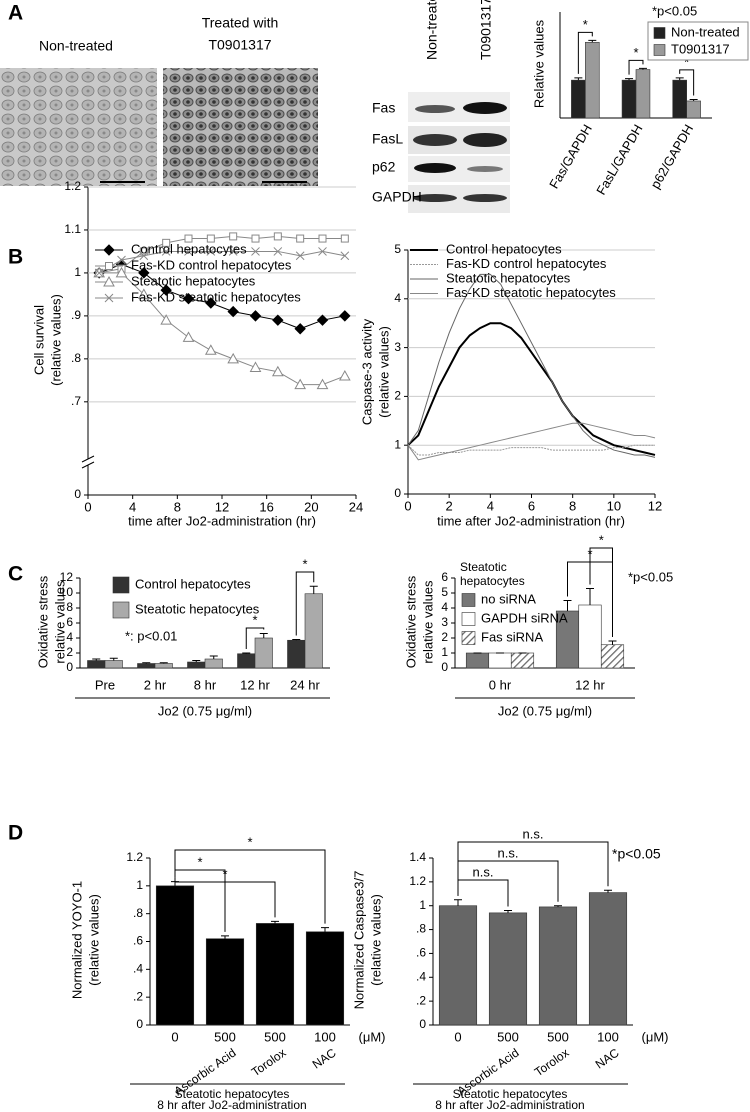 Image resolution: width=750 pixels, height=1112 pixels. What do you see at coordinates (397, 197) in the screenshot?
I see `blot-row-label: GAPDH` at bounding box center [397, 197].